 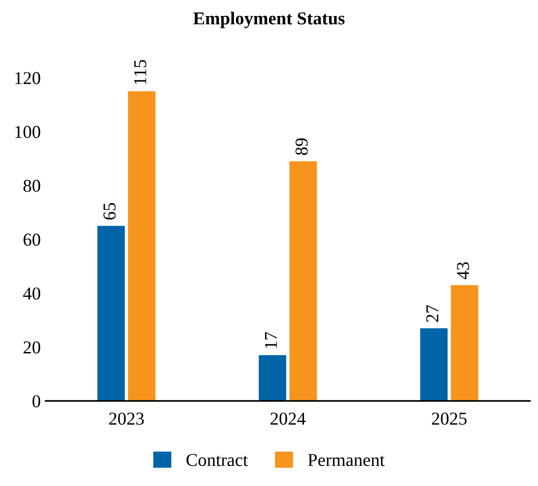 What do you see at coordinates (432, 313) in the screenshot?
I see `data-label: 27` at bounding box center [432, 313].